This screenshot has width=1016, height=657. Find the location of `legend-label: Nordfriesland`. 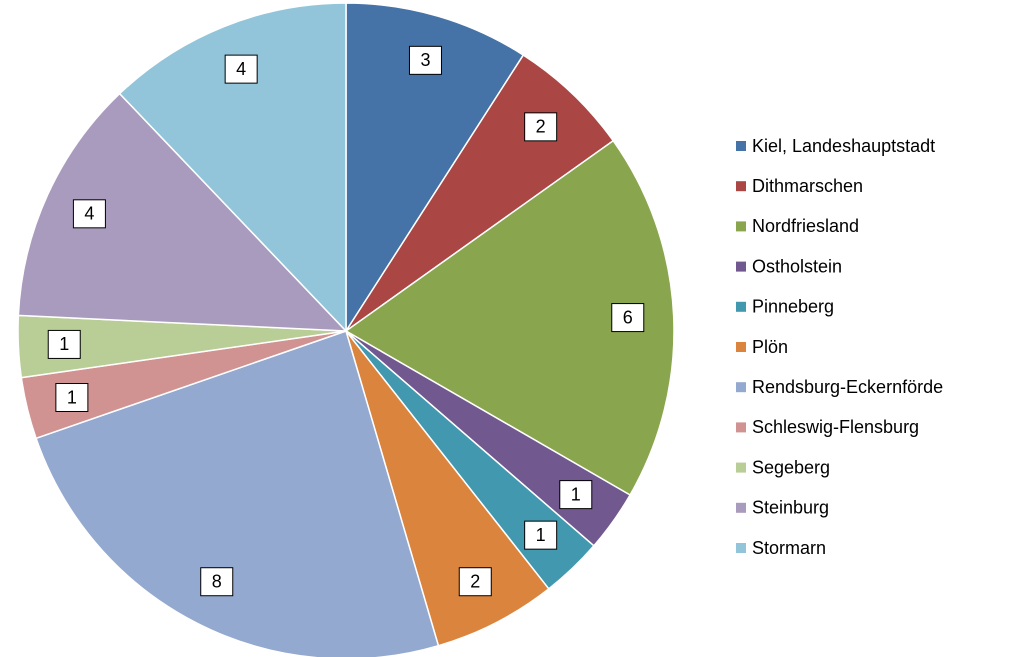

legend-label: Nordfriesland is located at coordinates (805, 226).